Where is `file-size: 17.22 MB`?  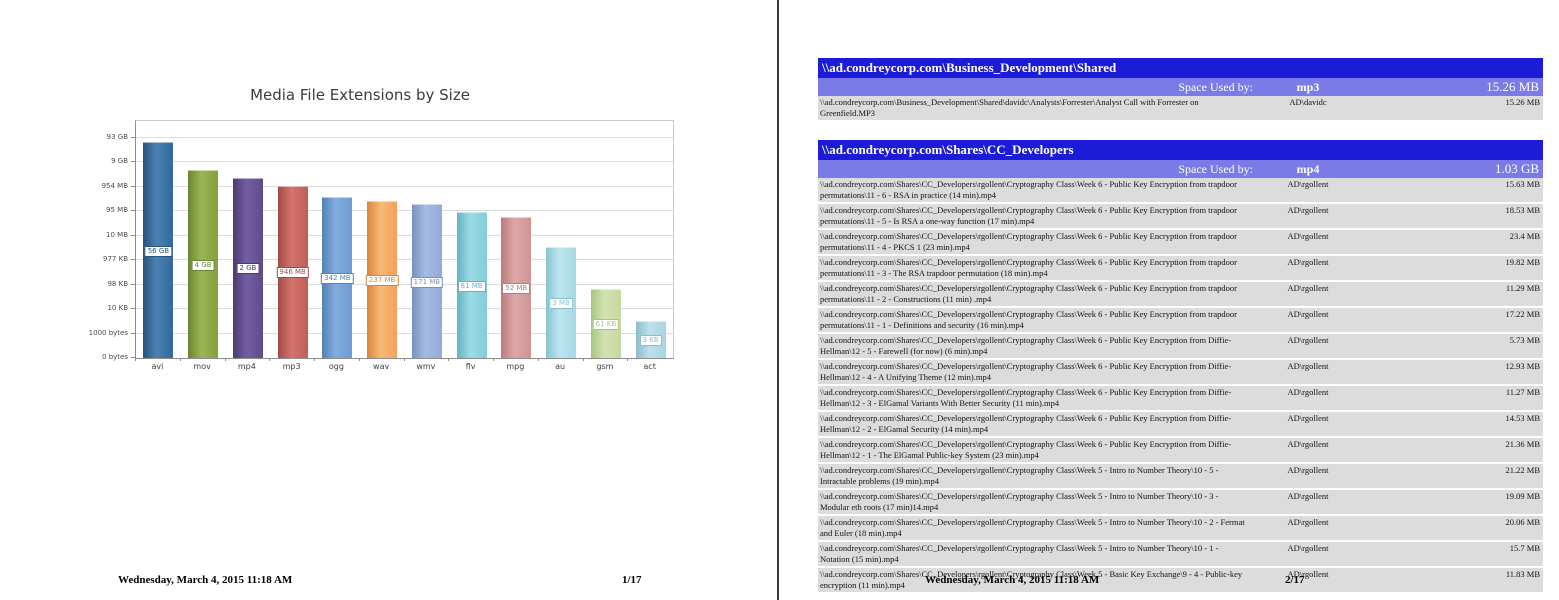 file-size: 17.22 MB is located at coordinates (1522, 314).